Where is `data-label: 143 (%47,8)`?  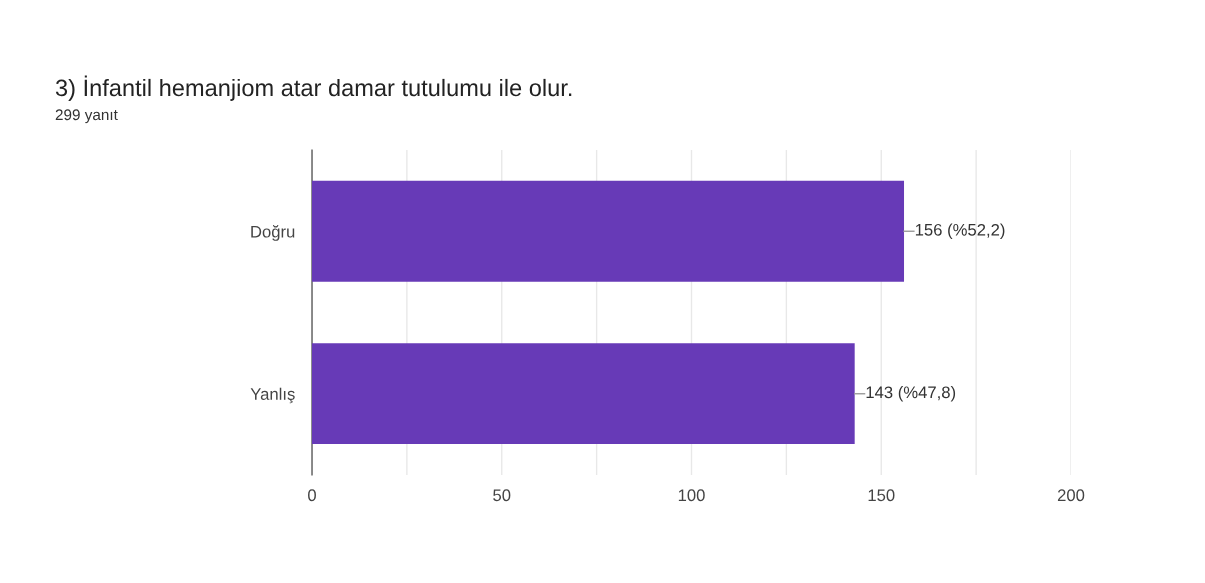 data-label: 143 (%47,8) is located at coordinates (911, 393).